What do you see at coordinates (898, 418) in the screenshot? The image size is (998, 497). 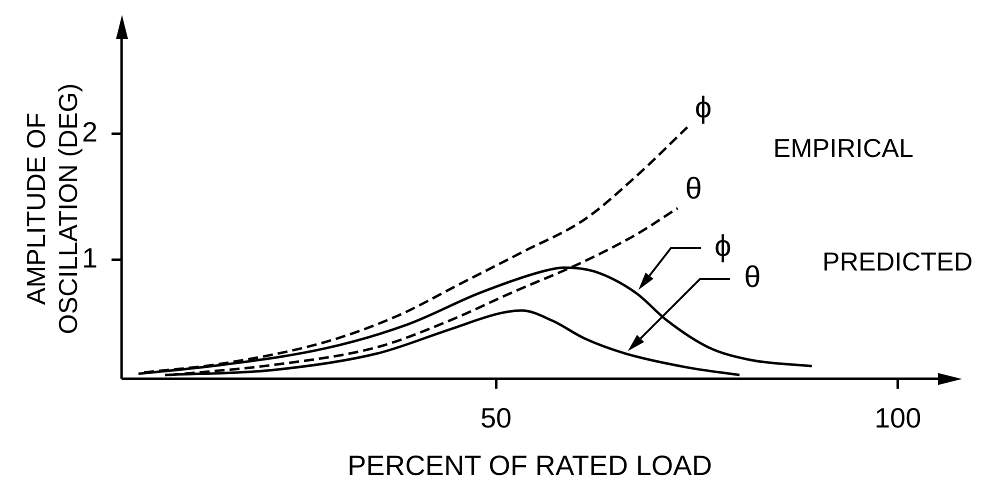 I see `x-tick-label: 100` at bounding box center [898, 418].